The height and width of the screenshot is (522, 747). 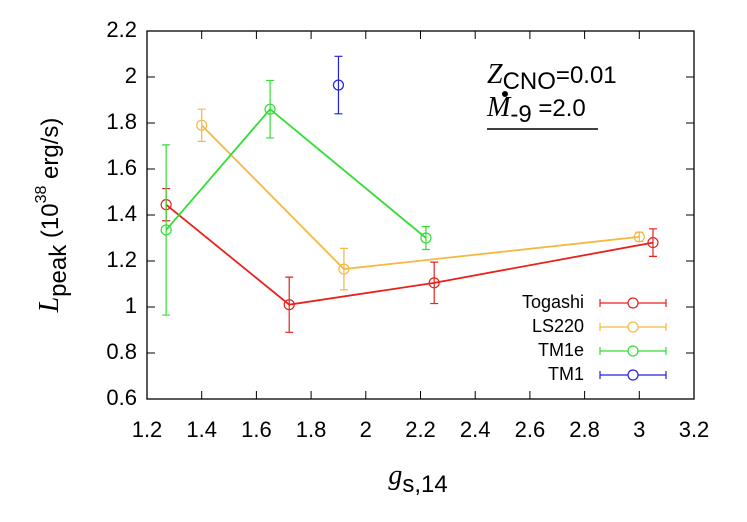 I want to click on legend-label: TM1e, so click(x=561, y=350).